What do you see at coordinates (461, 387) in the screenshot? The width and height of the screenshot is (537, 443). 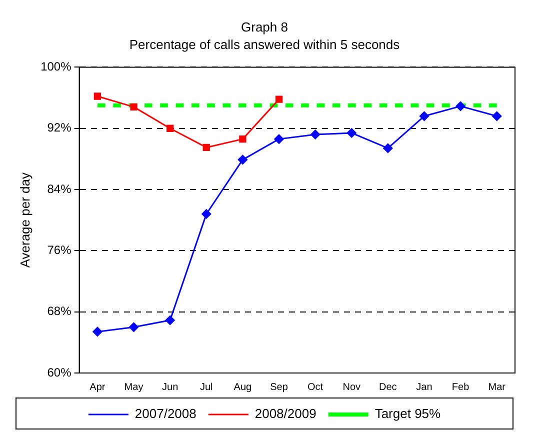 I see `x-tick-label: Feb` at bounding box center [461, 387].